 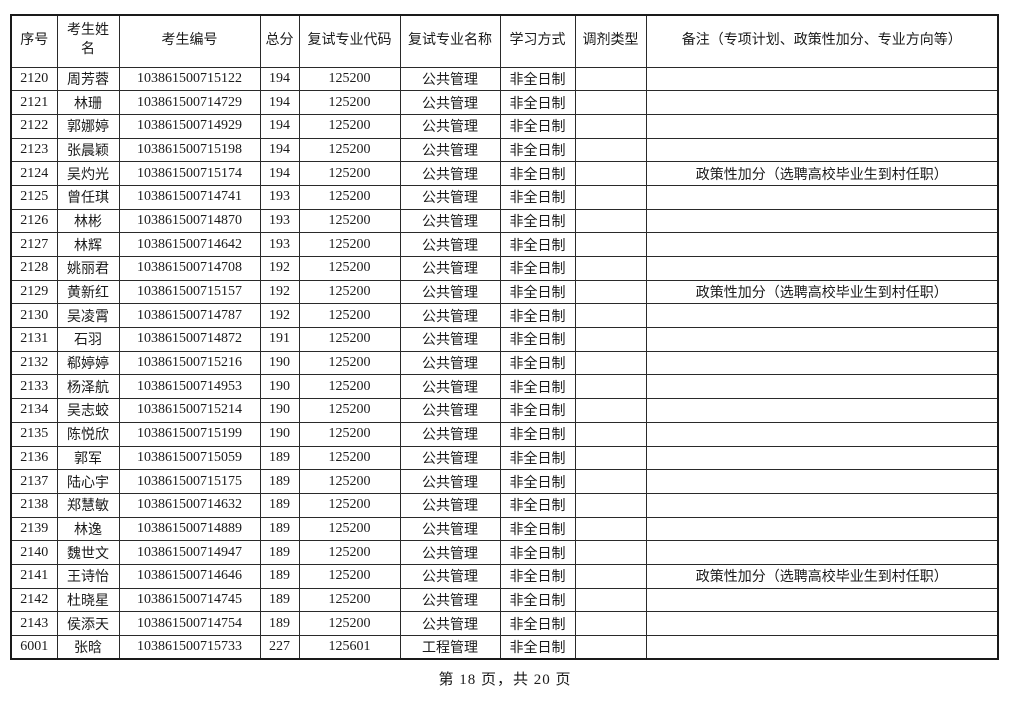 I want to click on cell-candidate-no: 103861500715216, so click(x=189, y=363).